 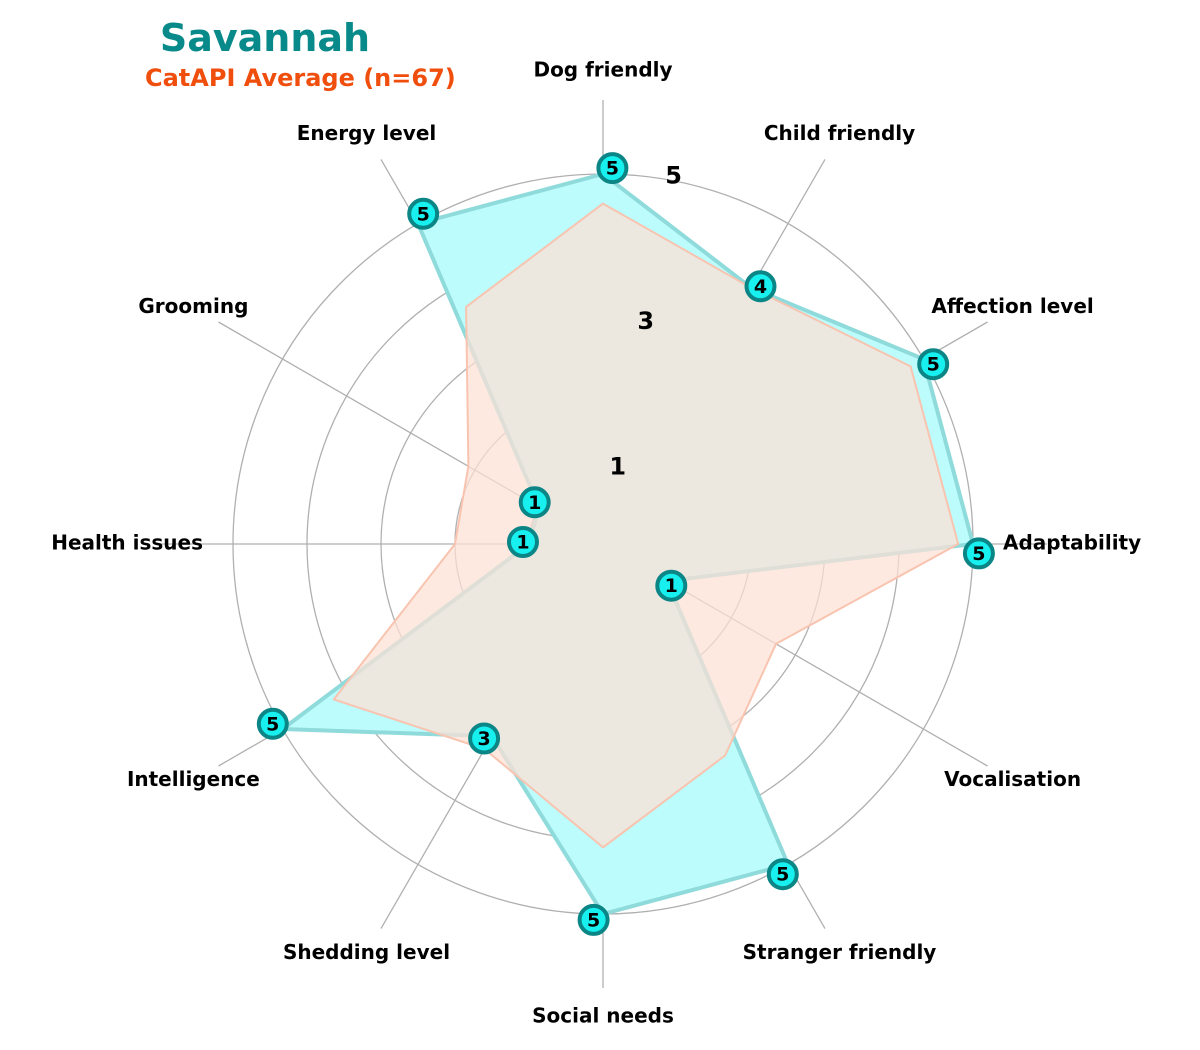 I want to click on axis-label: Grooming, so click(x=193, y=306).